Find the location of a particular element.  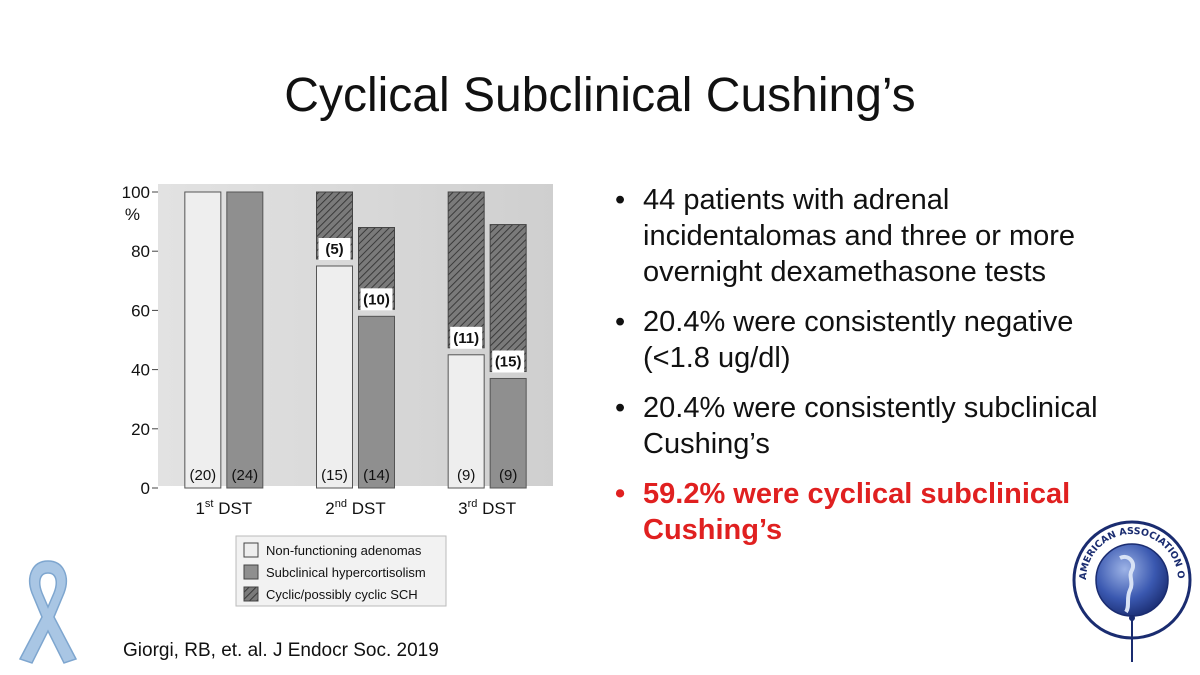

x-tick-label: 2nd DST is located at coordinates (355, 508).